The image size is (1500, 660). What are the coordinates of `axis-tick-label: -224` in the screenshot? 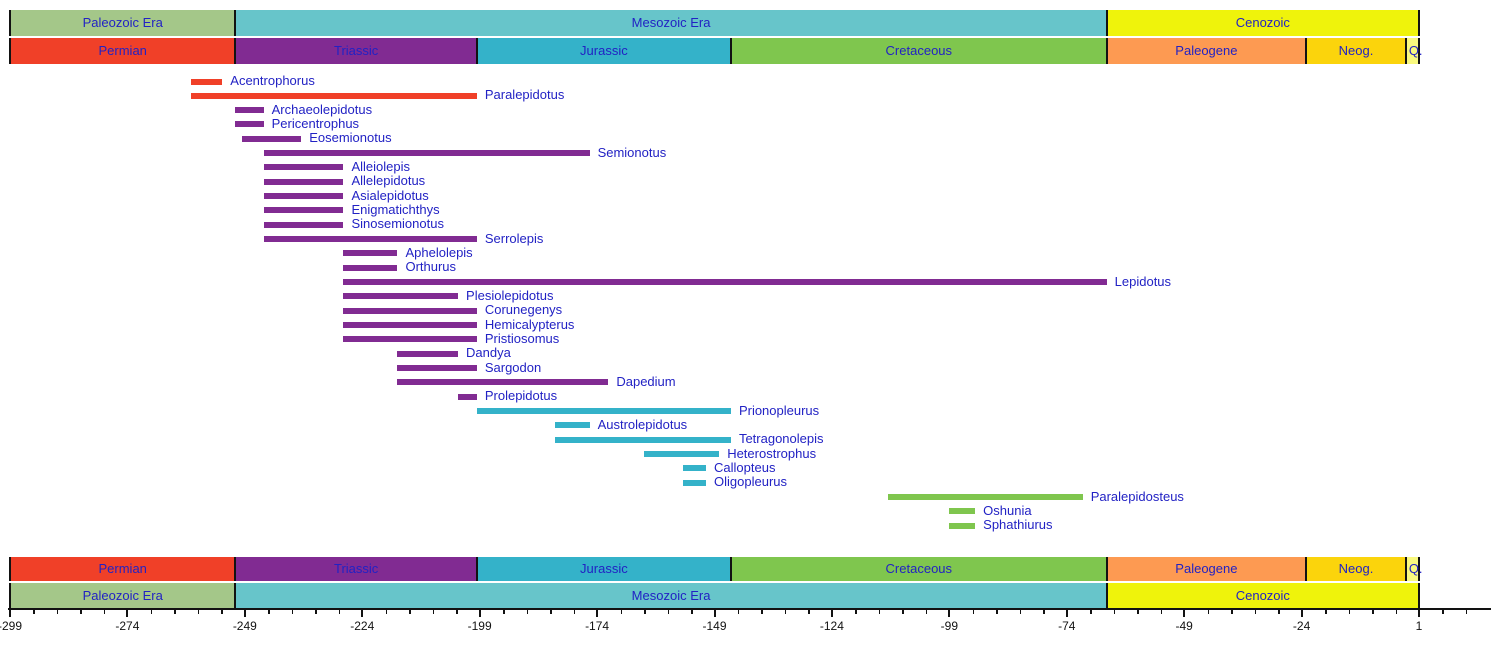 It's located at (362, 626).